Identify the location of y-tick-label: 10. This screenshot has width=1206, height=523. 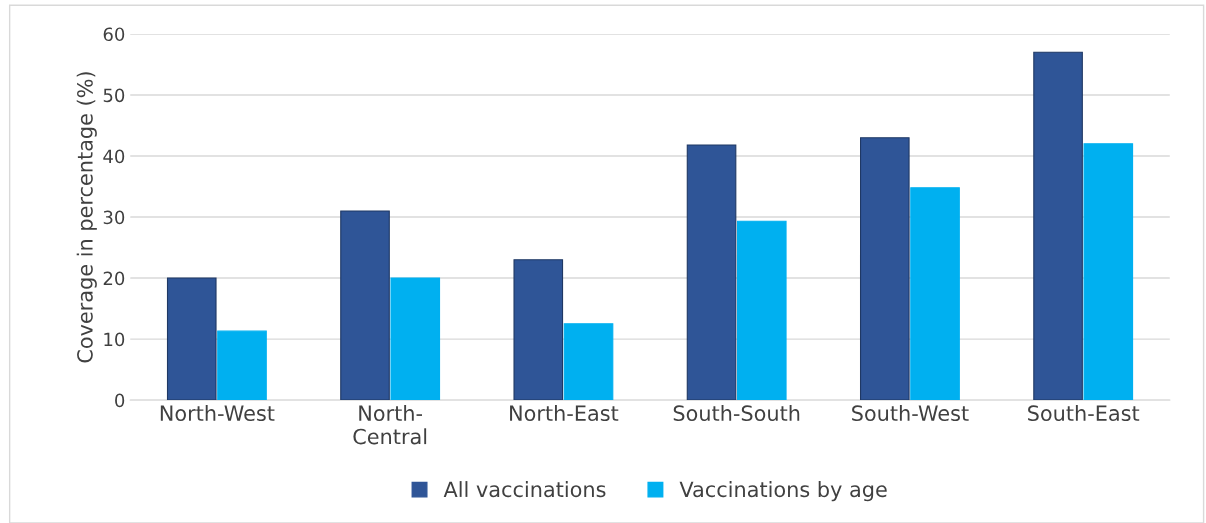
(114, 339).